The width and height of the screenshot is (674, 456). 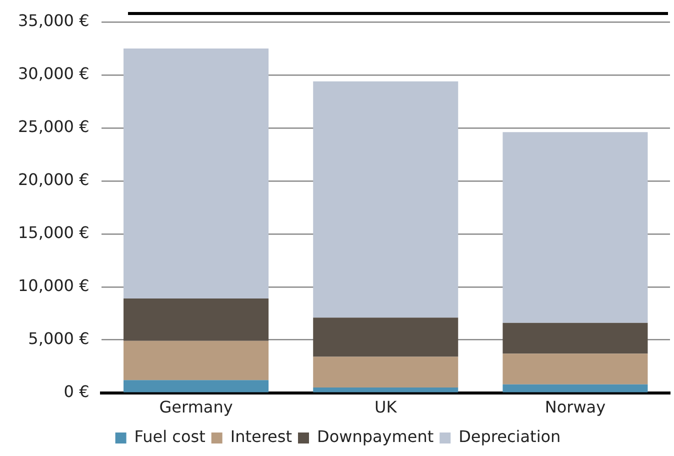 What do you see at coordinates (54, 286) in the screenshot?
I see `y-tick-label: 10,000 €` at bounding box center [54, 286].